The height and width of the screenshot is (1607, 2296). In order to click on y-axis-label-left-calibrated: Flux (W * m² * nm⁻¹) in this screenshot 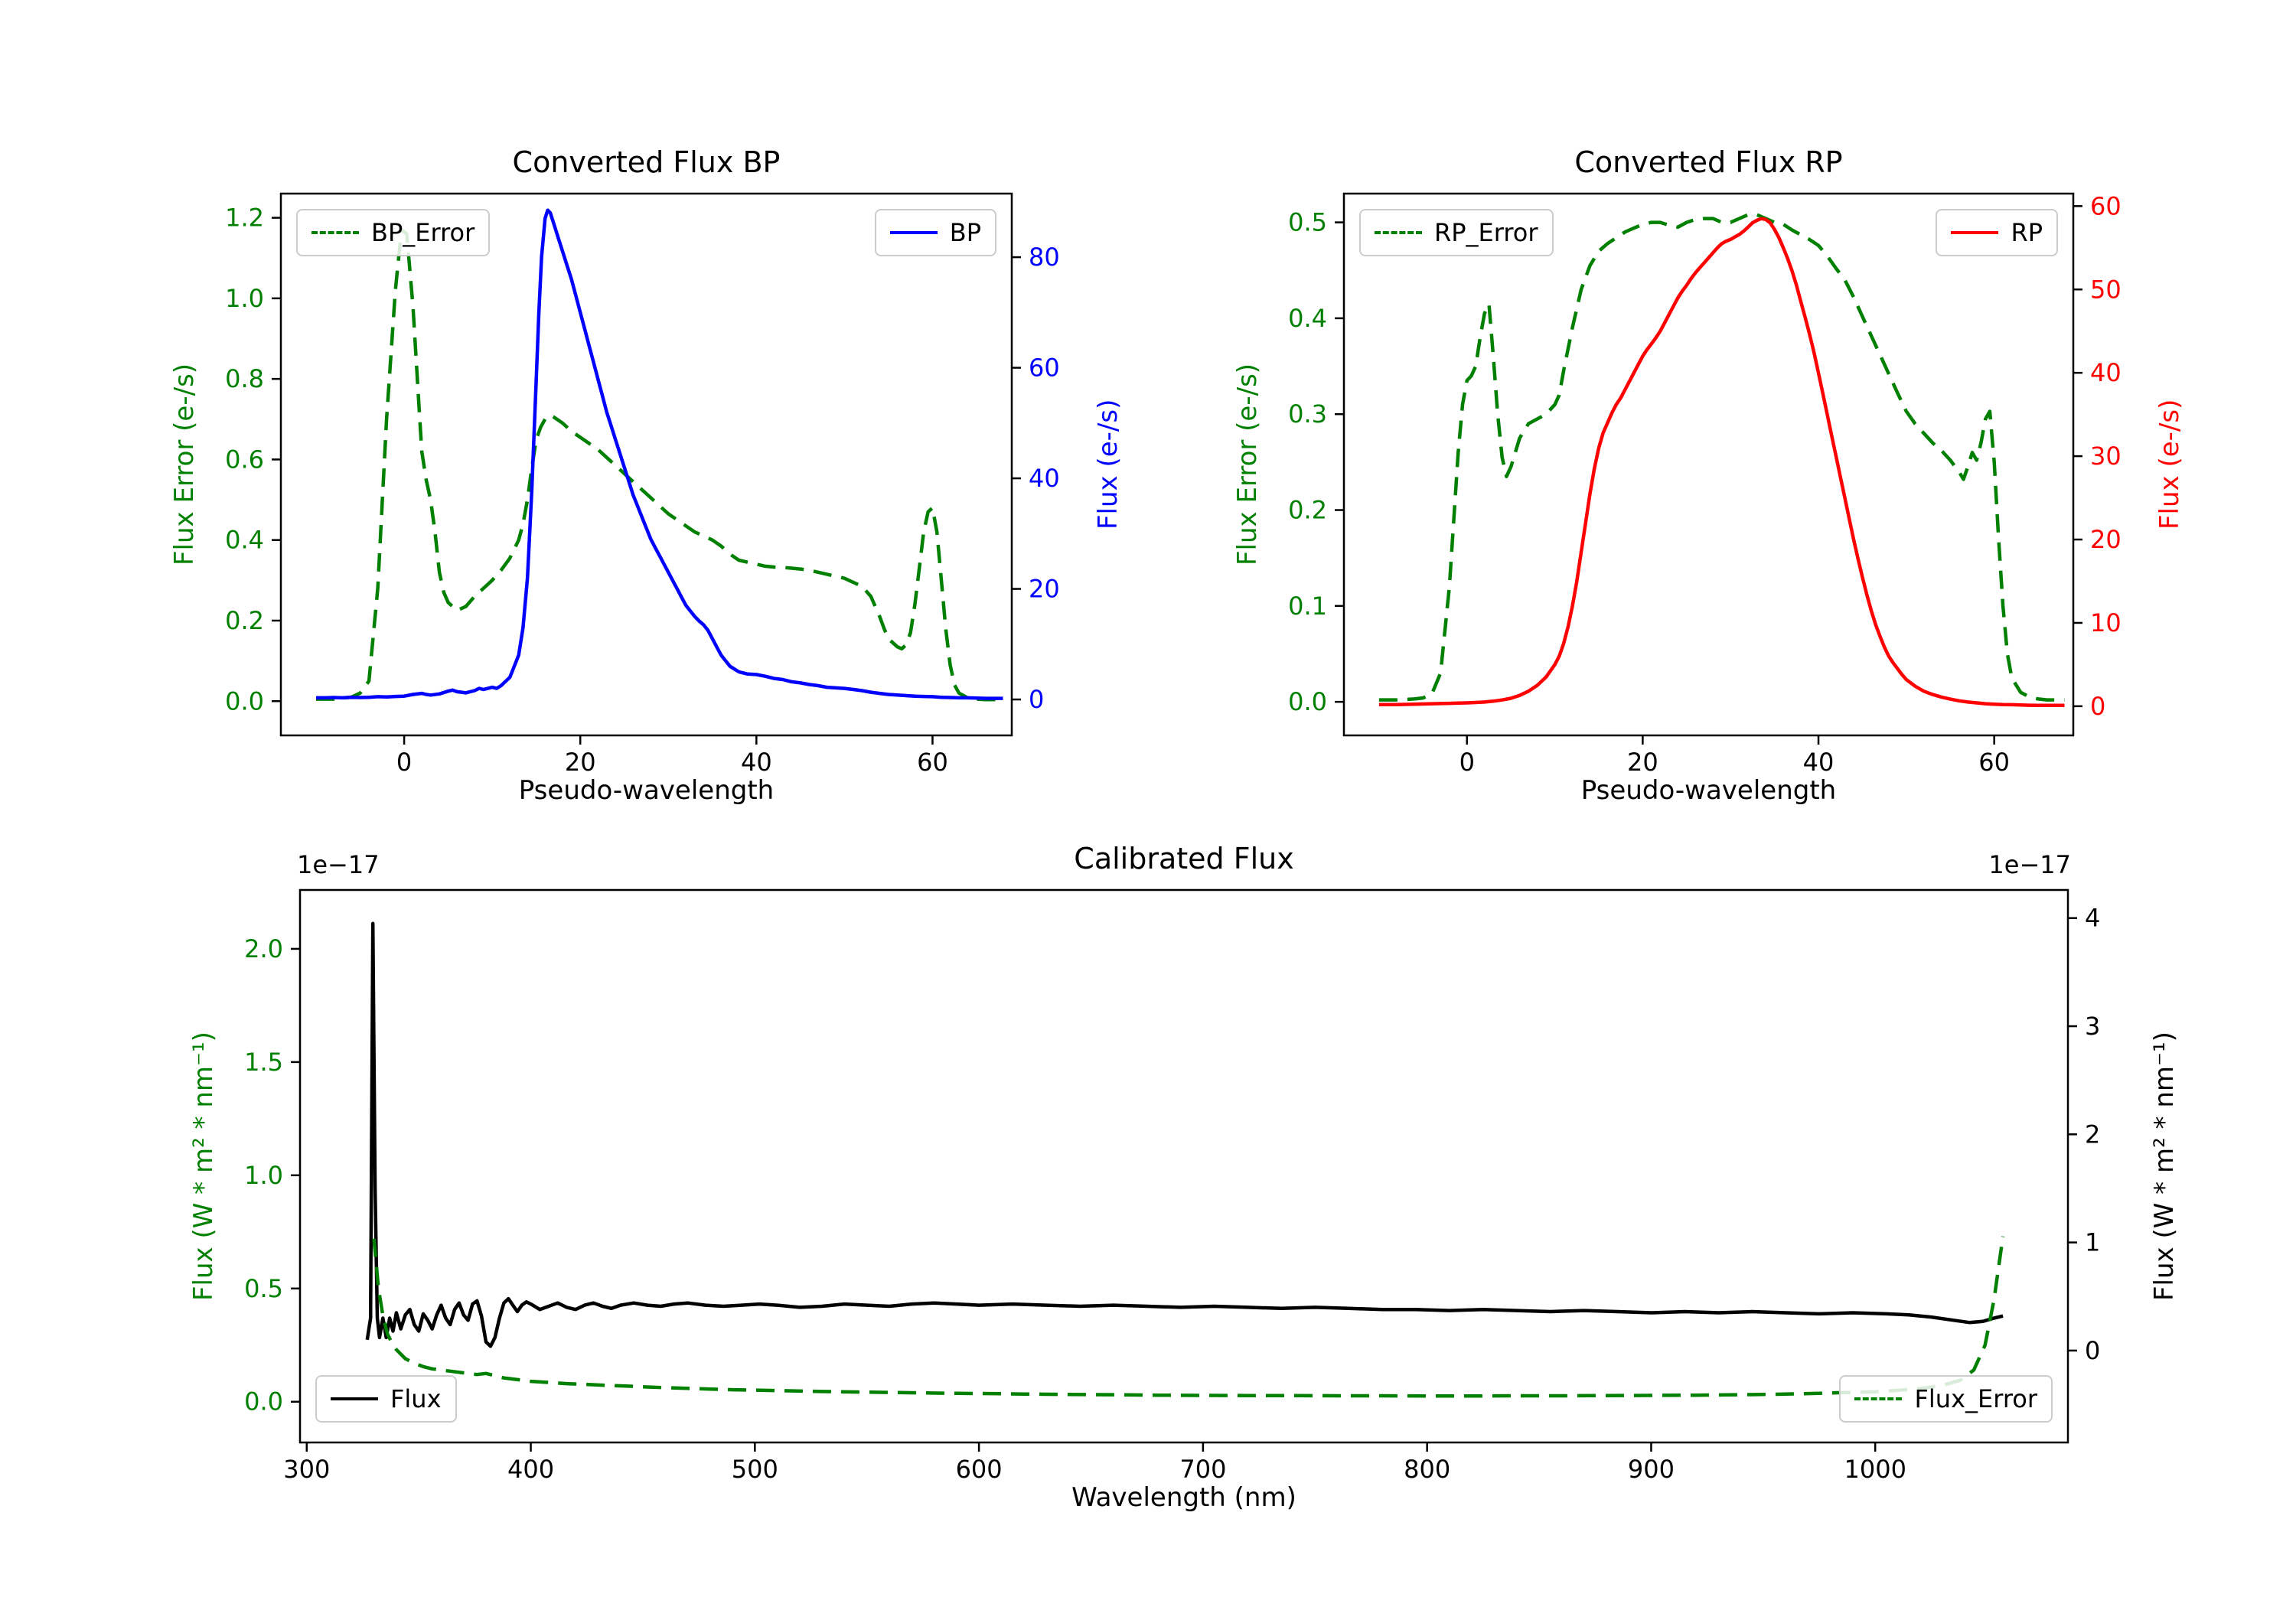, I will do `click(203, 1166)`.